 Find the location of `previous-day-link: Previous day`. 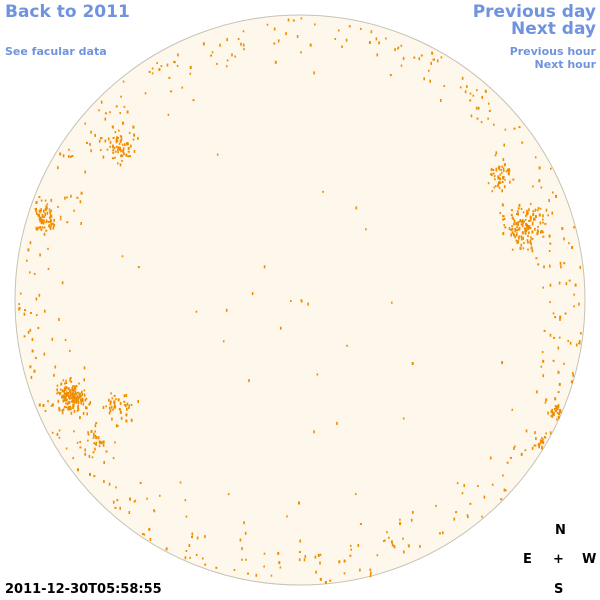

previous-day-link: Previous day is located at coordinates (534, 12).